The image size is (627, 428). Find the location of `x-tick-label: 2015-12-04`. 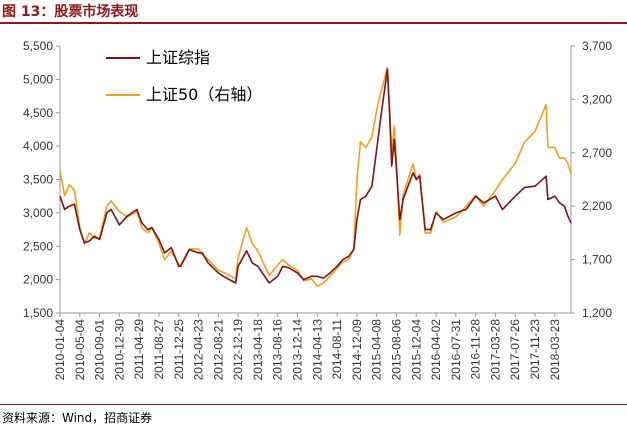

x-tick-label: 2015-12-04 is located at coordinates (416, 350).